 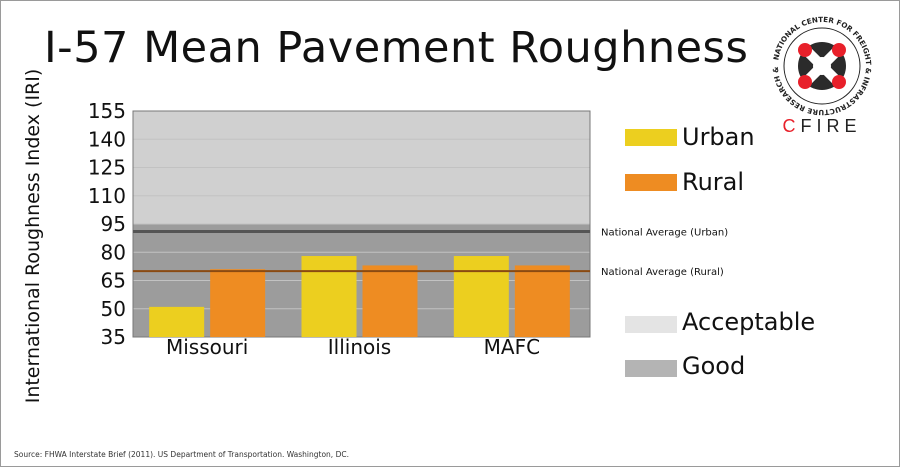 What do you see at coordinates (113, 337) in the screenshot?
I see `y-tick-label-35: 35` at bounding box center [113, 337].